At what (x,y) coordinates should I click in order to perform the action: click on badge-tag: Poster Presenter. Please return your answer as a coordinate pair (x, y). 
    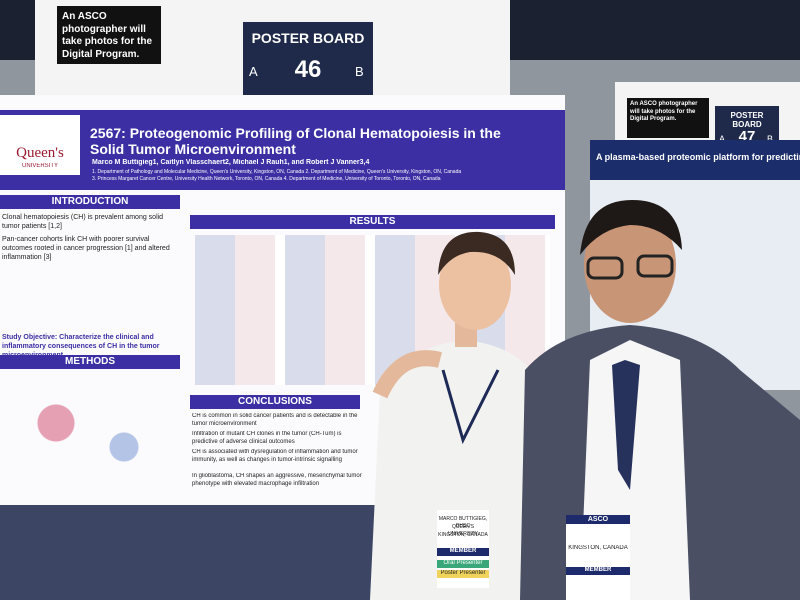
    Looking at the image, I should click on (463, 574).